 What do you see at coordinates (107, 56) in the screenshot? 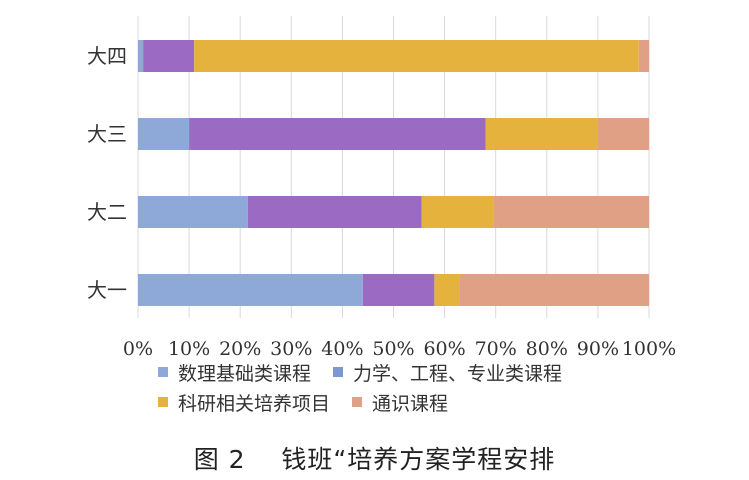
I see `category-label: 大四` at bounding box center [107, 56].